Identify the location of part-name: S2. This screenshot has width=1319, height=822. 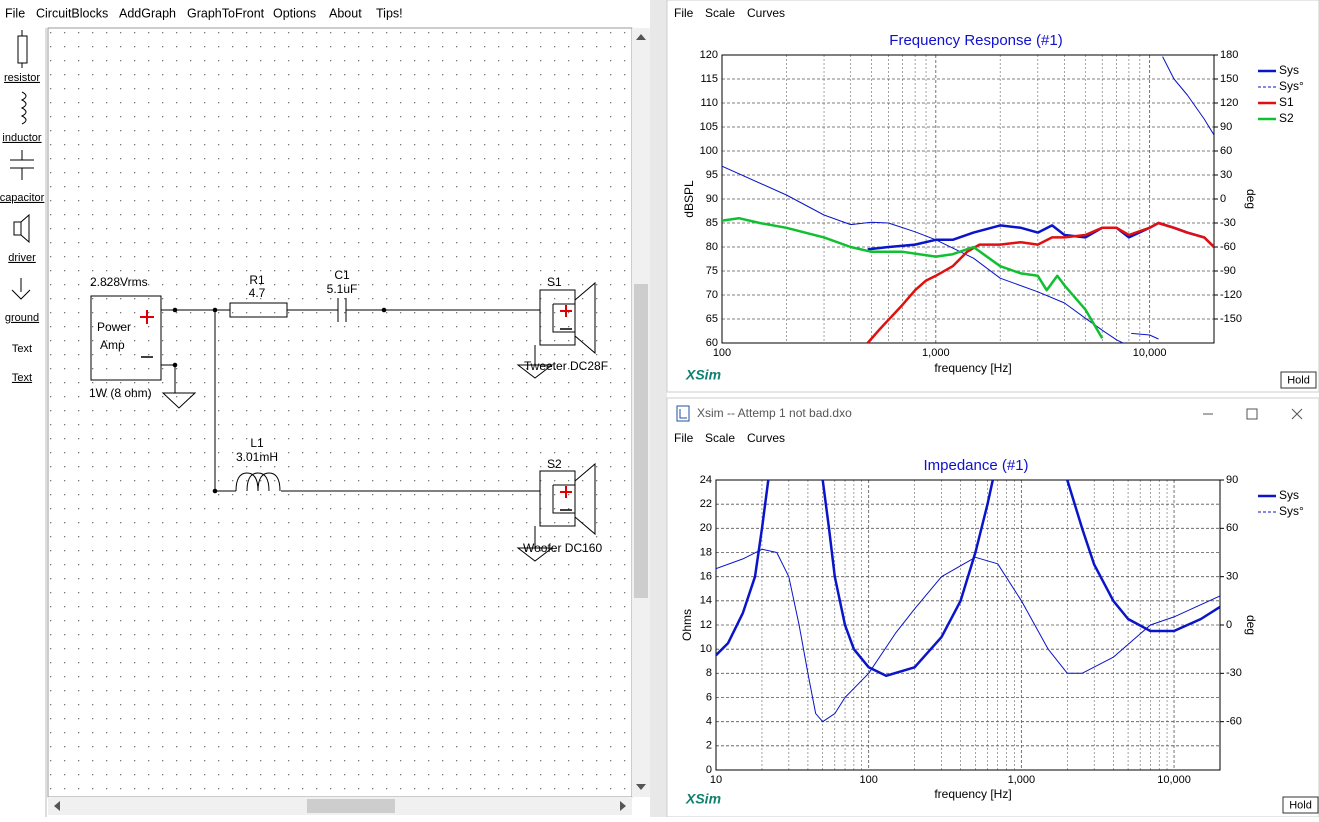
(554, 464).